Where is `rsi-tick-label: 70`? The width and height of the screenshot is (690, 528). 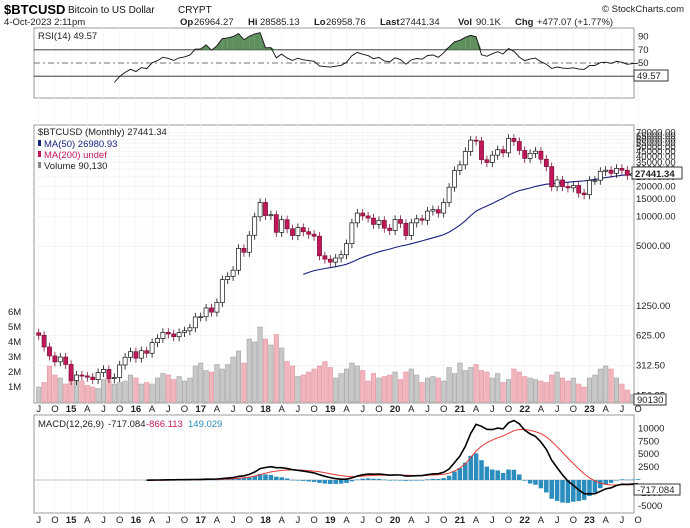
rsi-tick-label: 70 is located at coordinates (643, 50).